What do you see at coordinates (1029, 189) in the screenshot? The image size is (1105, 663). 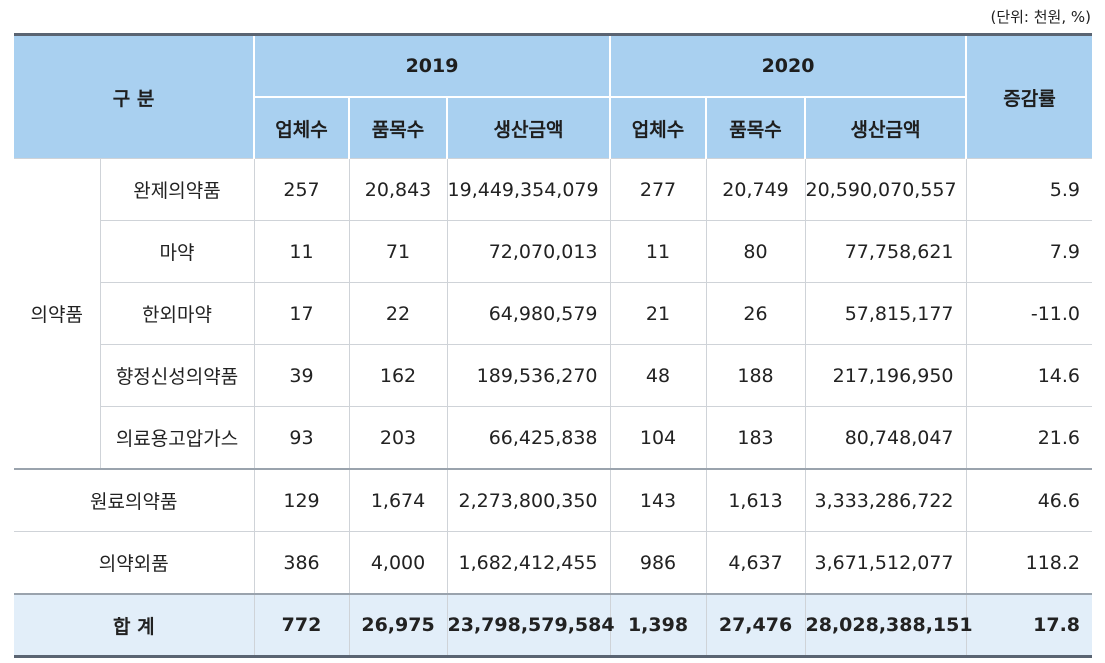 I see `cell: 5.9` at bounding box center [1029, 189].